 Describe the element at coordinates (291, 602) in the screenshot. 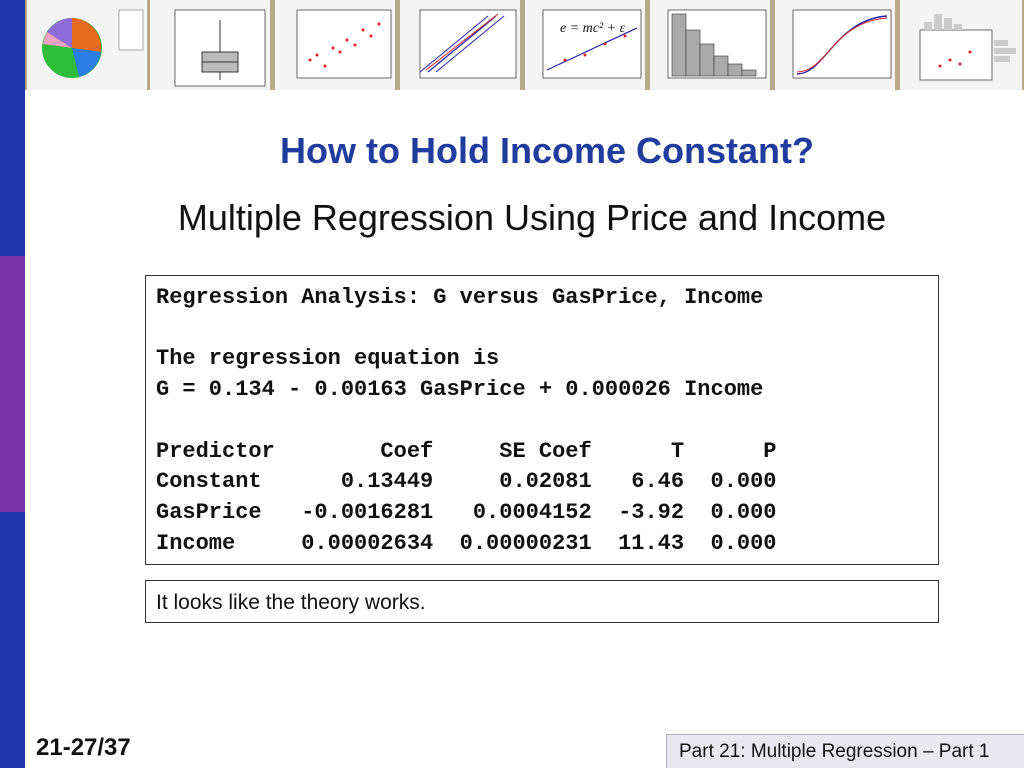

I see `conclusion-text: It looks like the theory works.` at that location.